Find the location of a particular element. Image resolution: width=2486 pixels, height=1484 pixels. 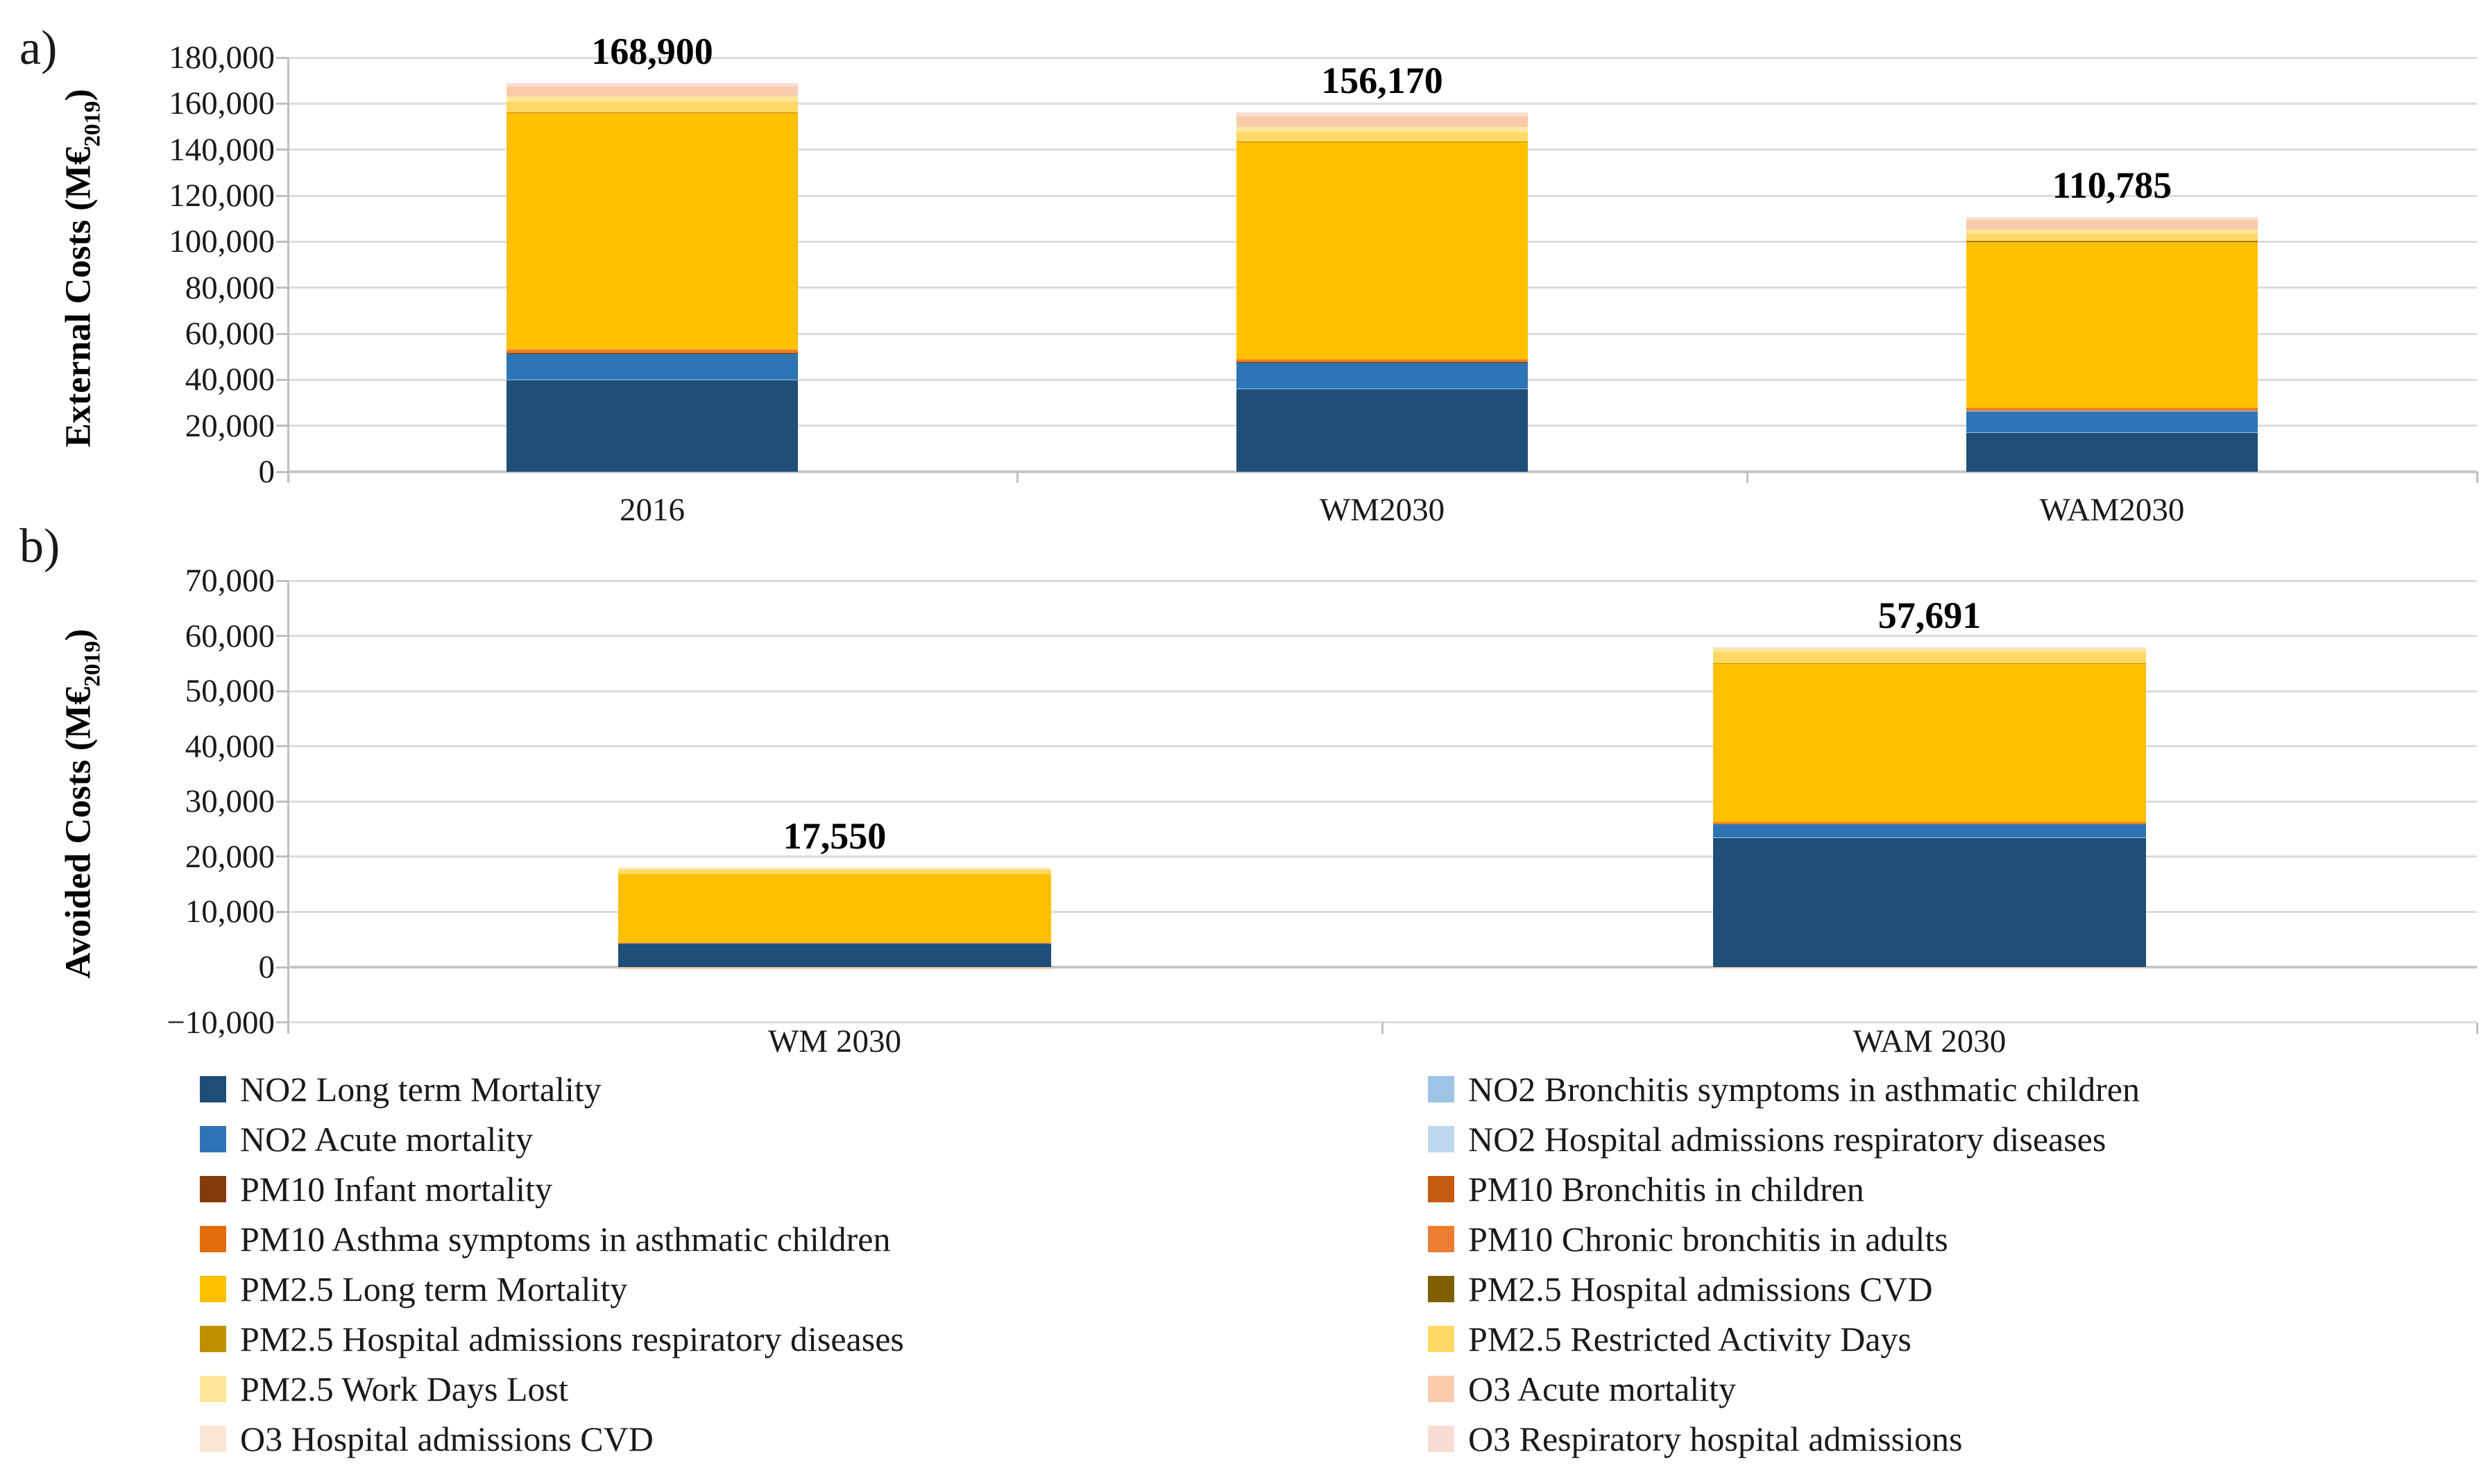

legend-item: O3 Acute mortality is located at coordinates (1582, 1389).